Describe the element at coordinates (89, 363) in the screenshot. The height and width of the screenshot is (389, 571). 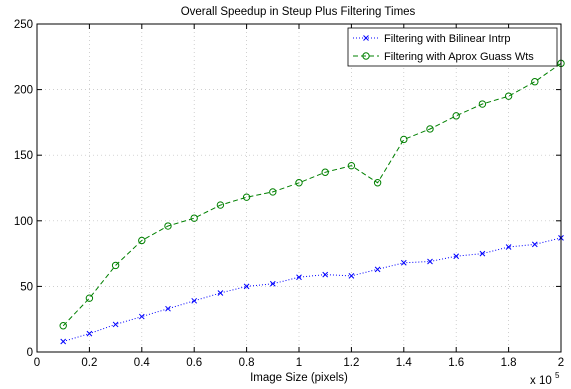
I see `x-tick-label: 0.2` at that location.